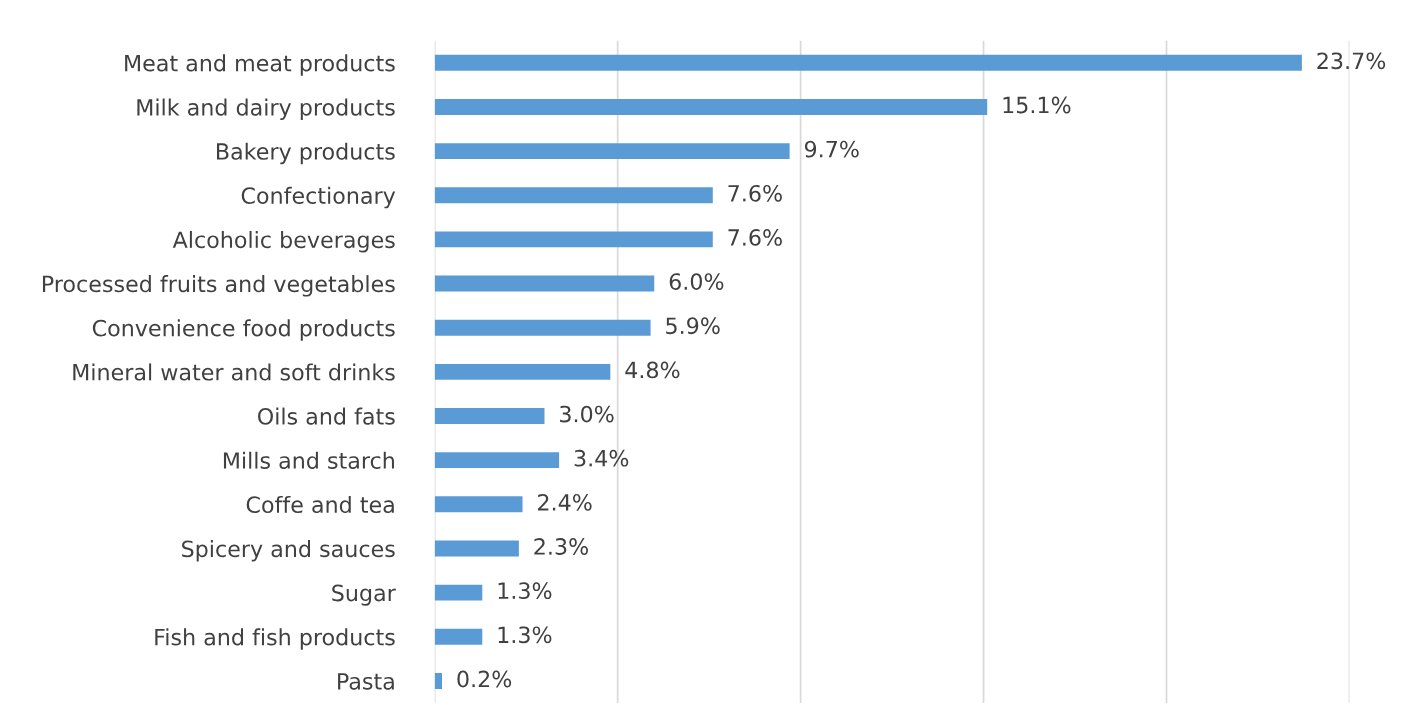  I want to click on y-tick-label: Oils and fats, so click(326, 416).